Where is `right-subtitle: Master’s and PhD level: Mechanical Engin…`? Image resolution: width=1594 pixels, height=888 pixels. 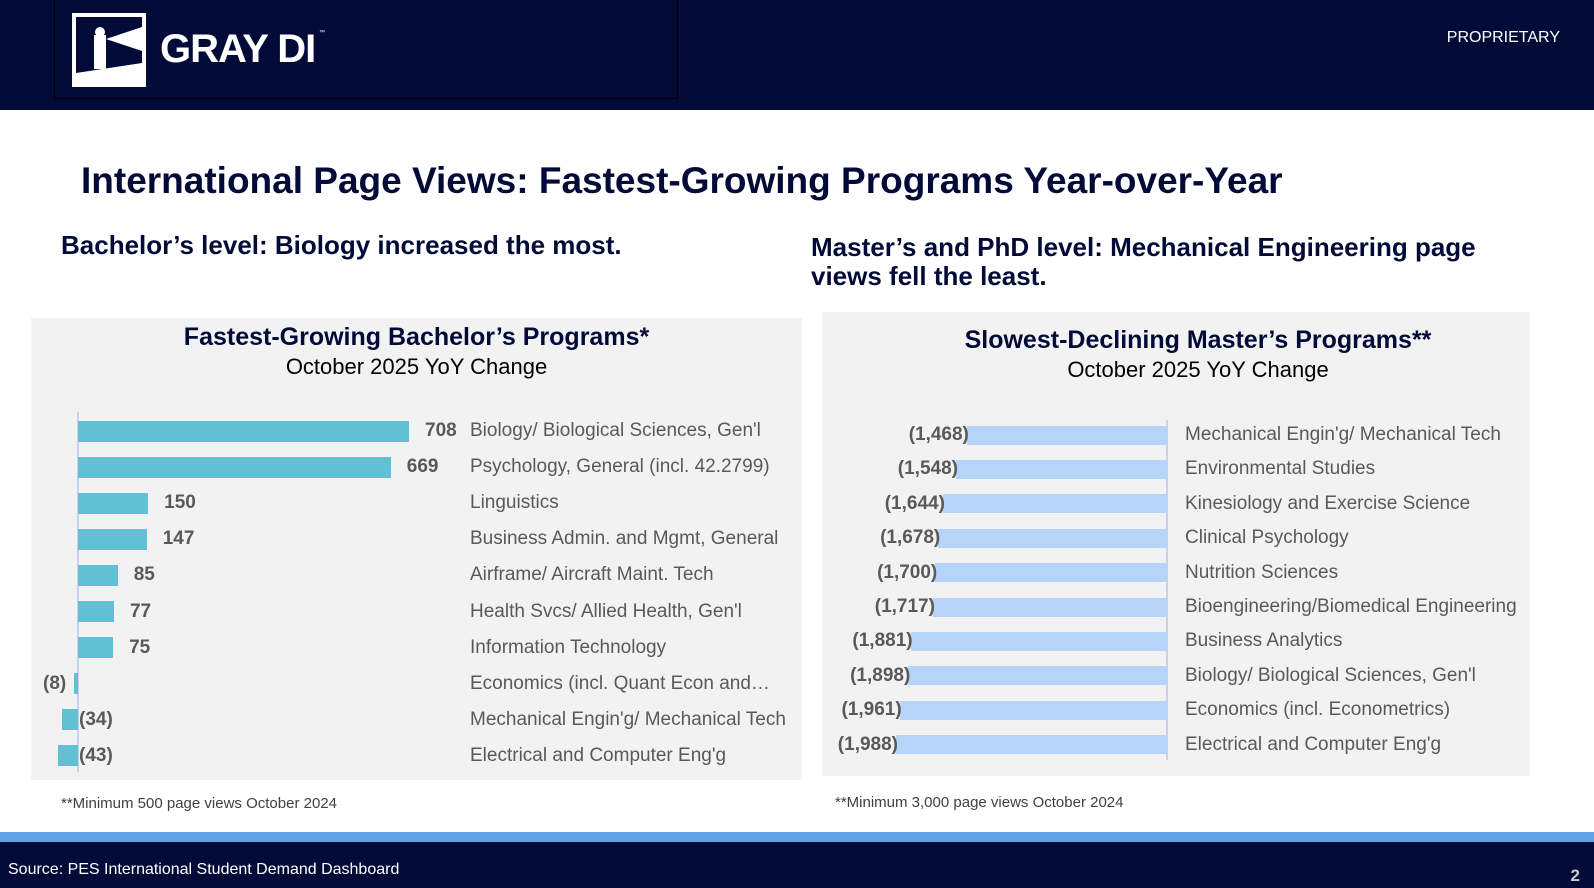 right-subtitle: Master’s and PhD level: Mechanical Engin… is located at coordinates (1143, 261).